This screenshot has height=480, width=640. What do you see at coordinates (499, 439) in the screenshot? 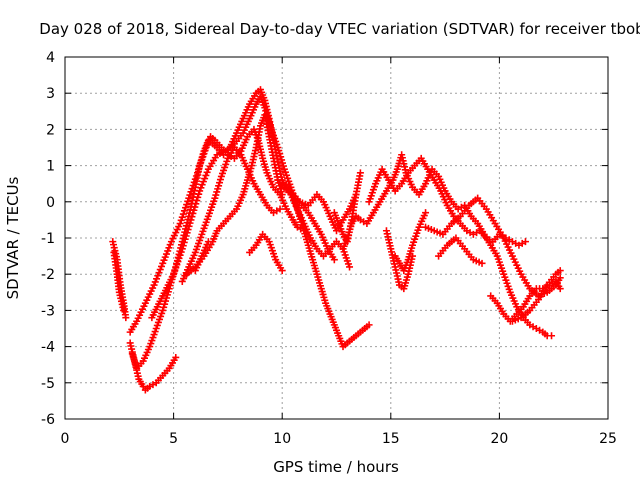
I see `x-tick-label: 20` at bounding box center [499, 439].